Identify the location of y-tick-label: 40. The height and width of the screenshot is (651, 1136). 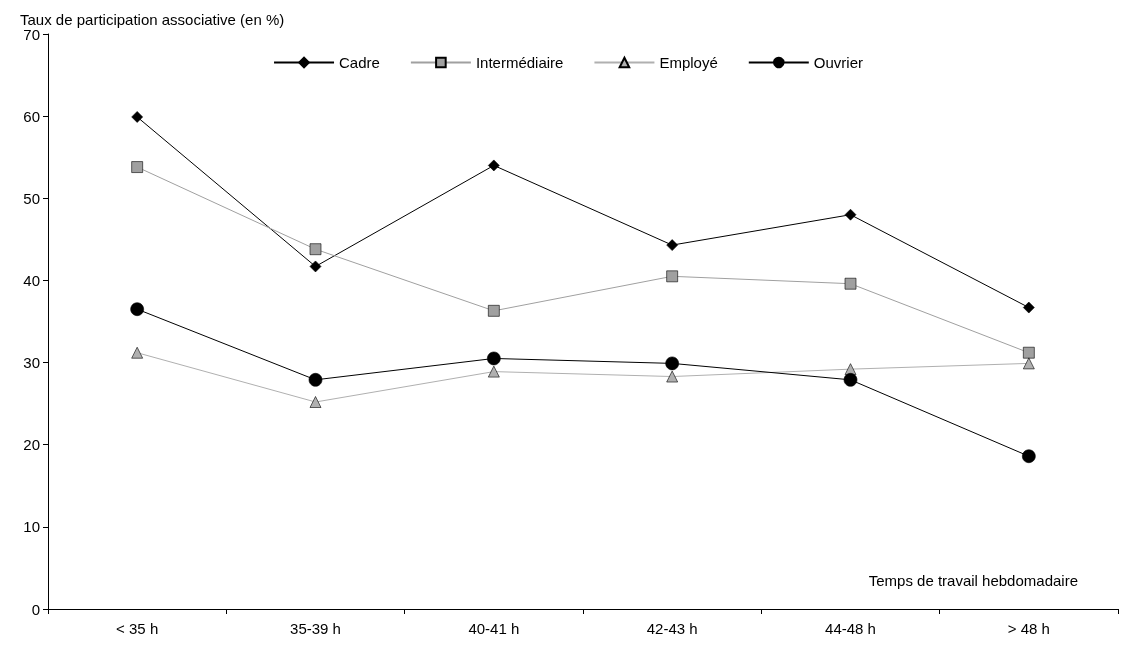
(31, 280).